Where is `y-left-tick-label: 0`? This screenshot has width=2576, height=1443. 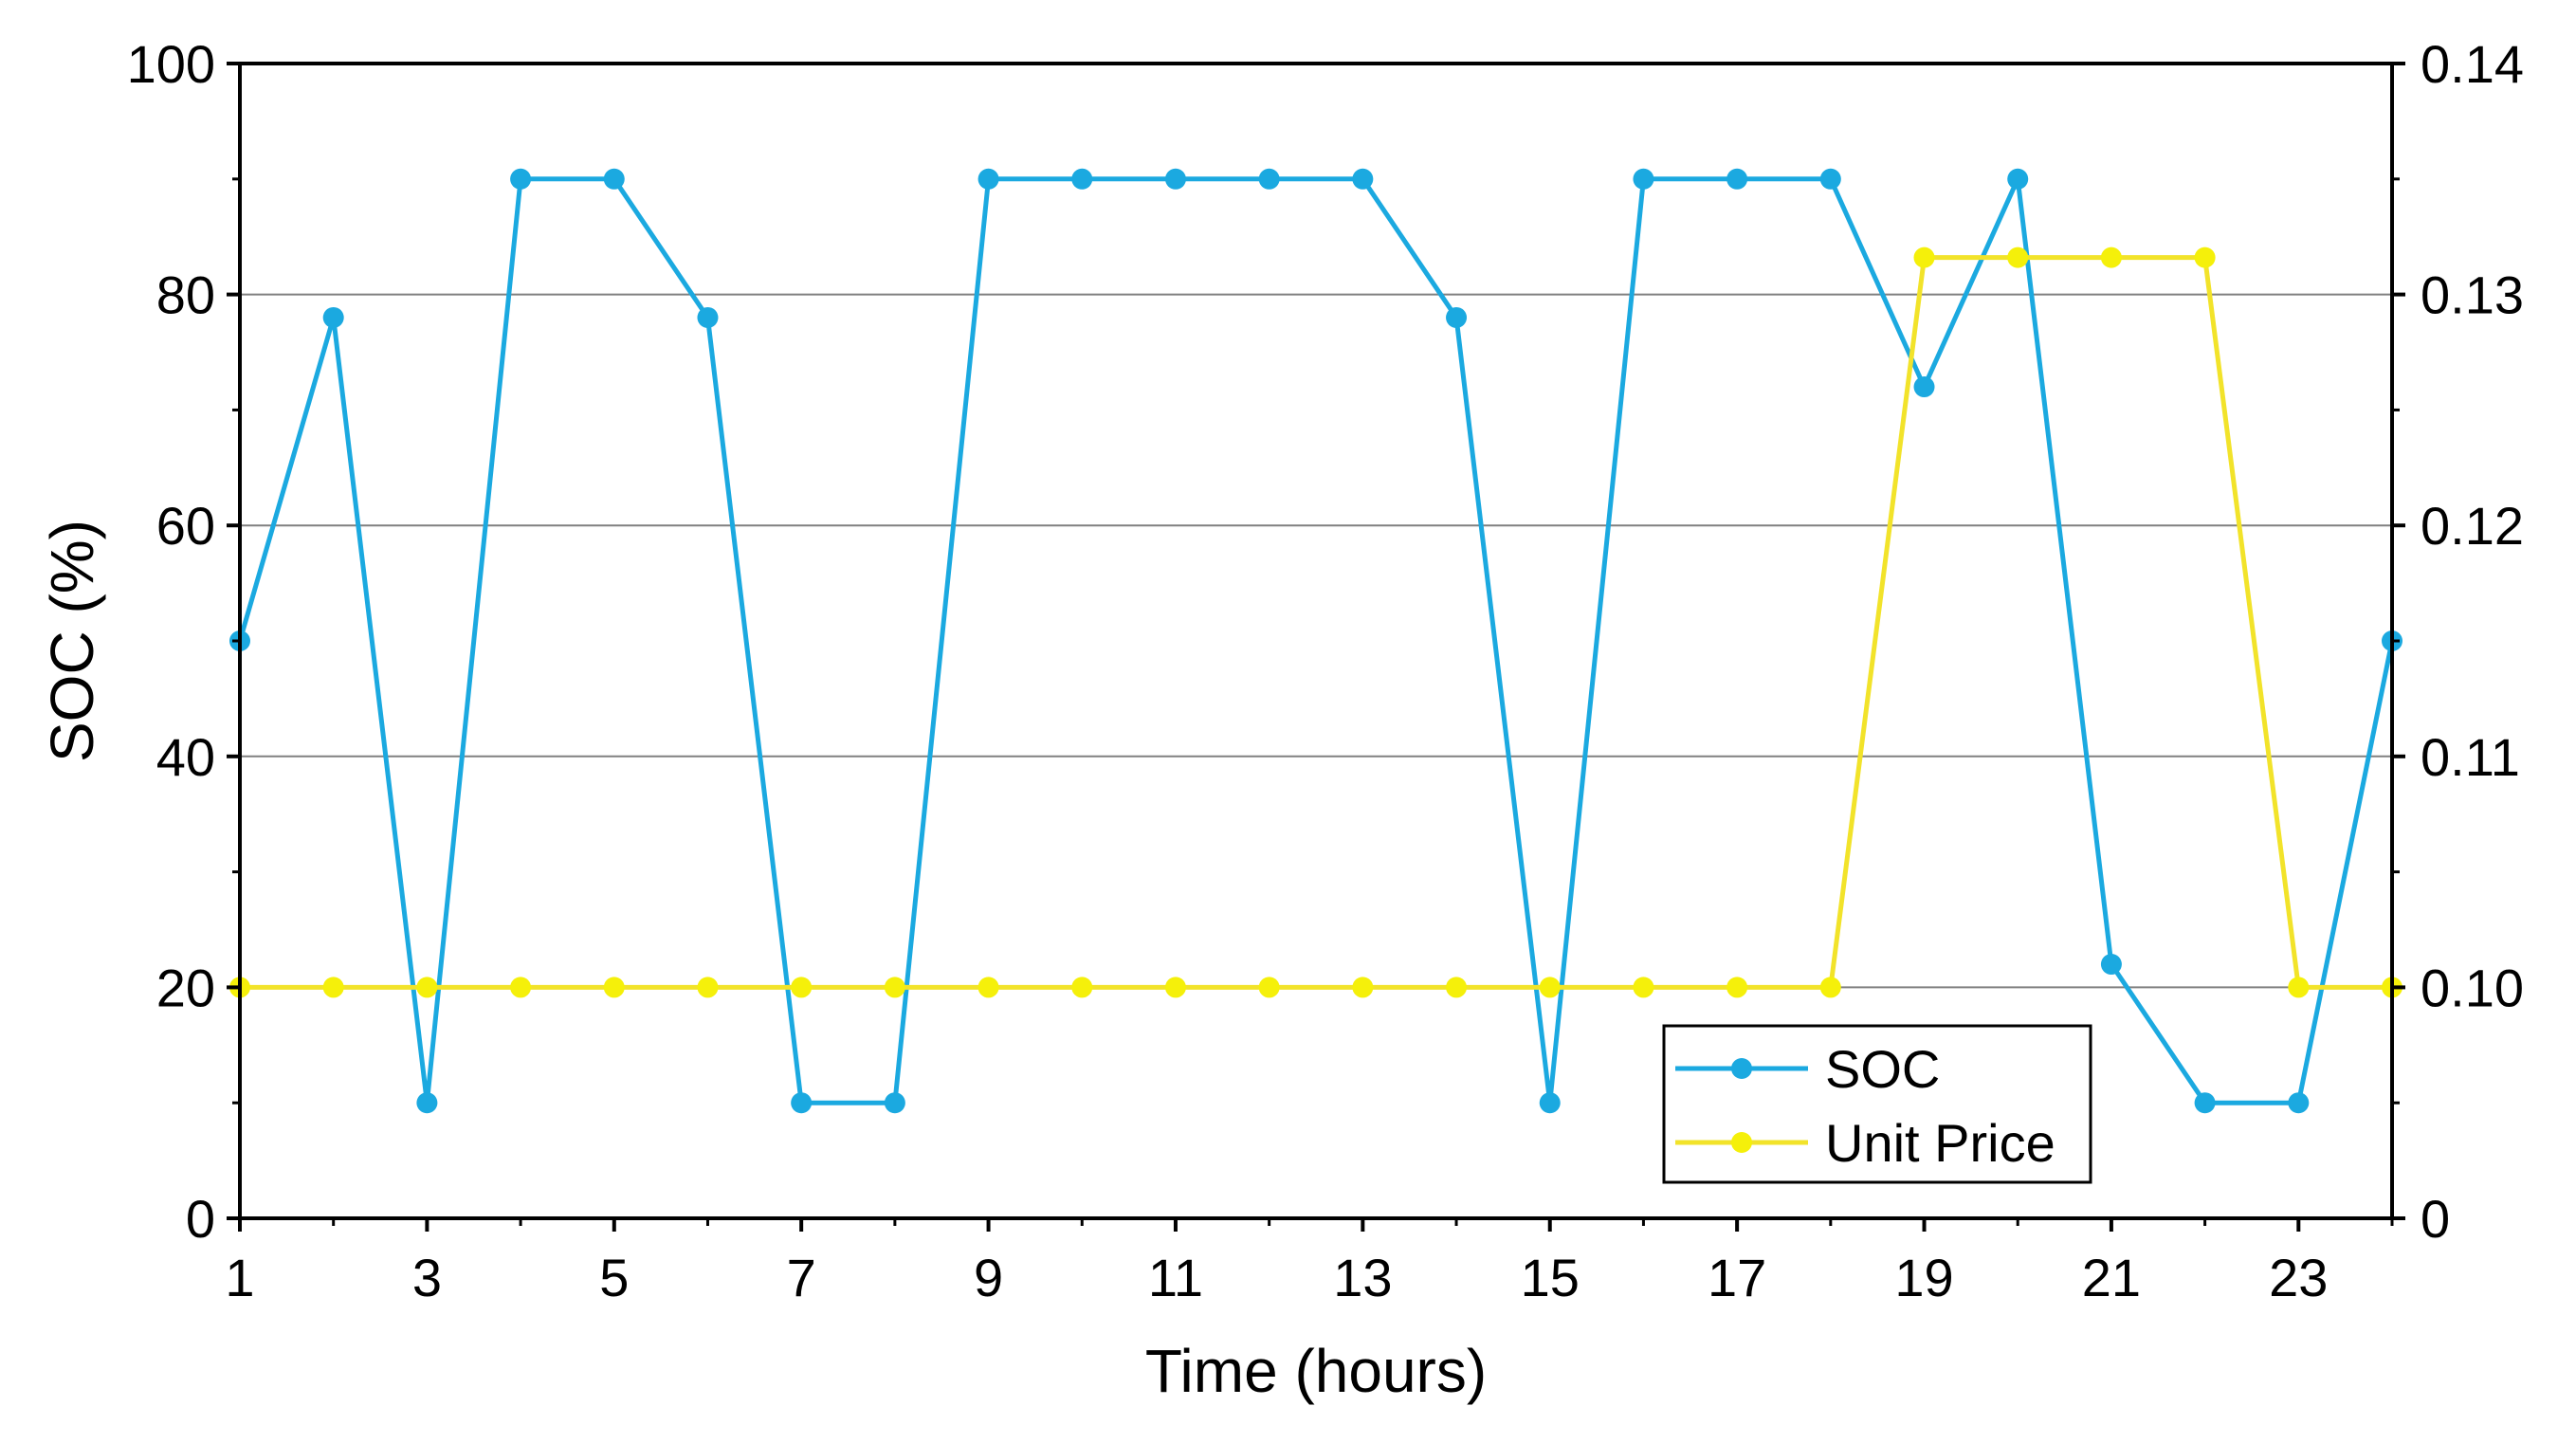 y-left-tick-label: 0 is located at coordinates (200, 1219).